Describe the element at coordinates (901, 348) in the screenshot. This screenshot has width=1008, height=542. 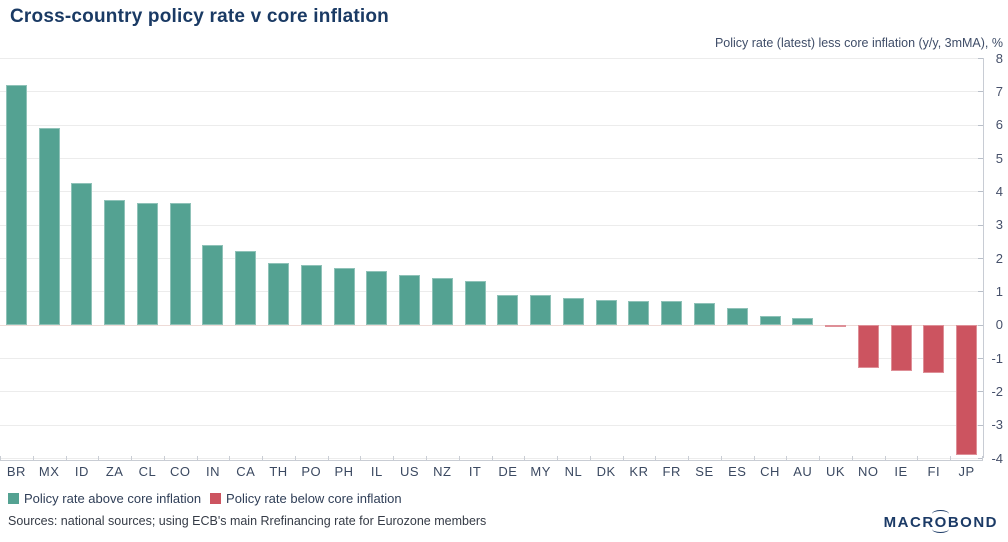
I see `bar-IE` at that location.